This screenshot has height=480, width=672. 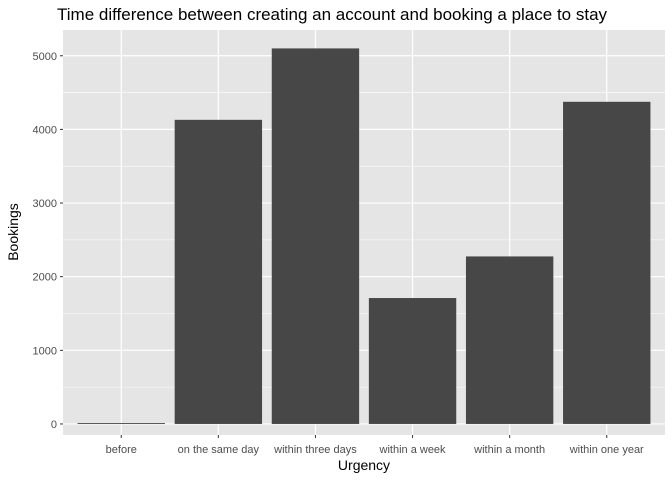 What do you see at coordinates (315, 450) in the screenshot?
I see `x-tick-label: within three days` at bounding box center [315, 450].